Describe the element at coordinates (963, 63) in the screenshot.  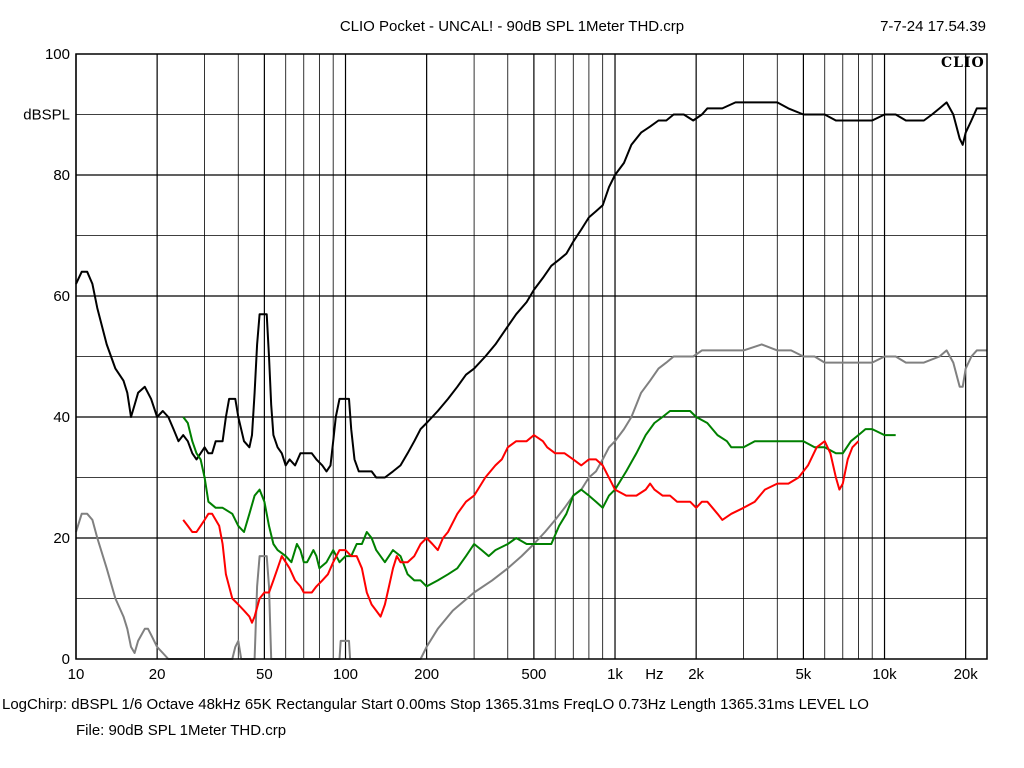
I see `clio-logo: CLIO` at that location.